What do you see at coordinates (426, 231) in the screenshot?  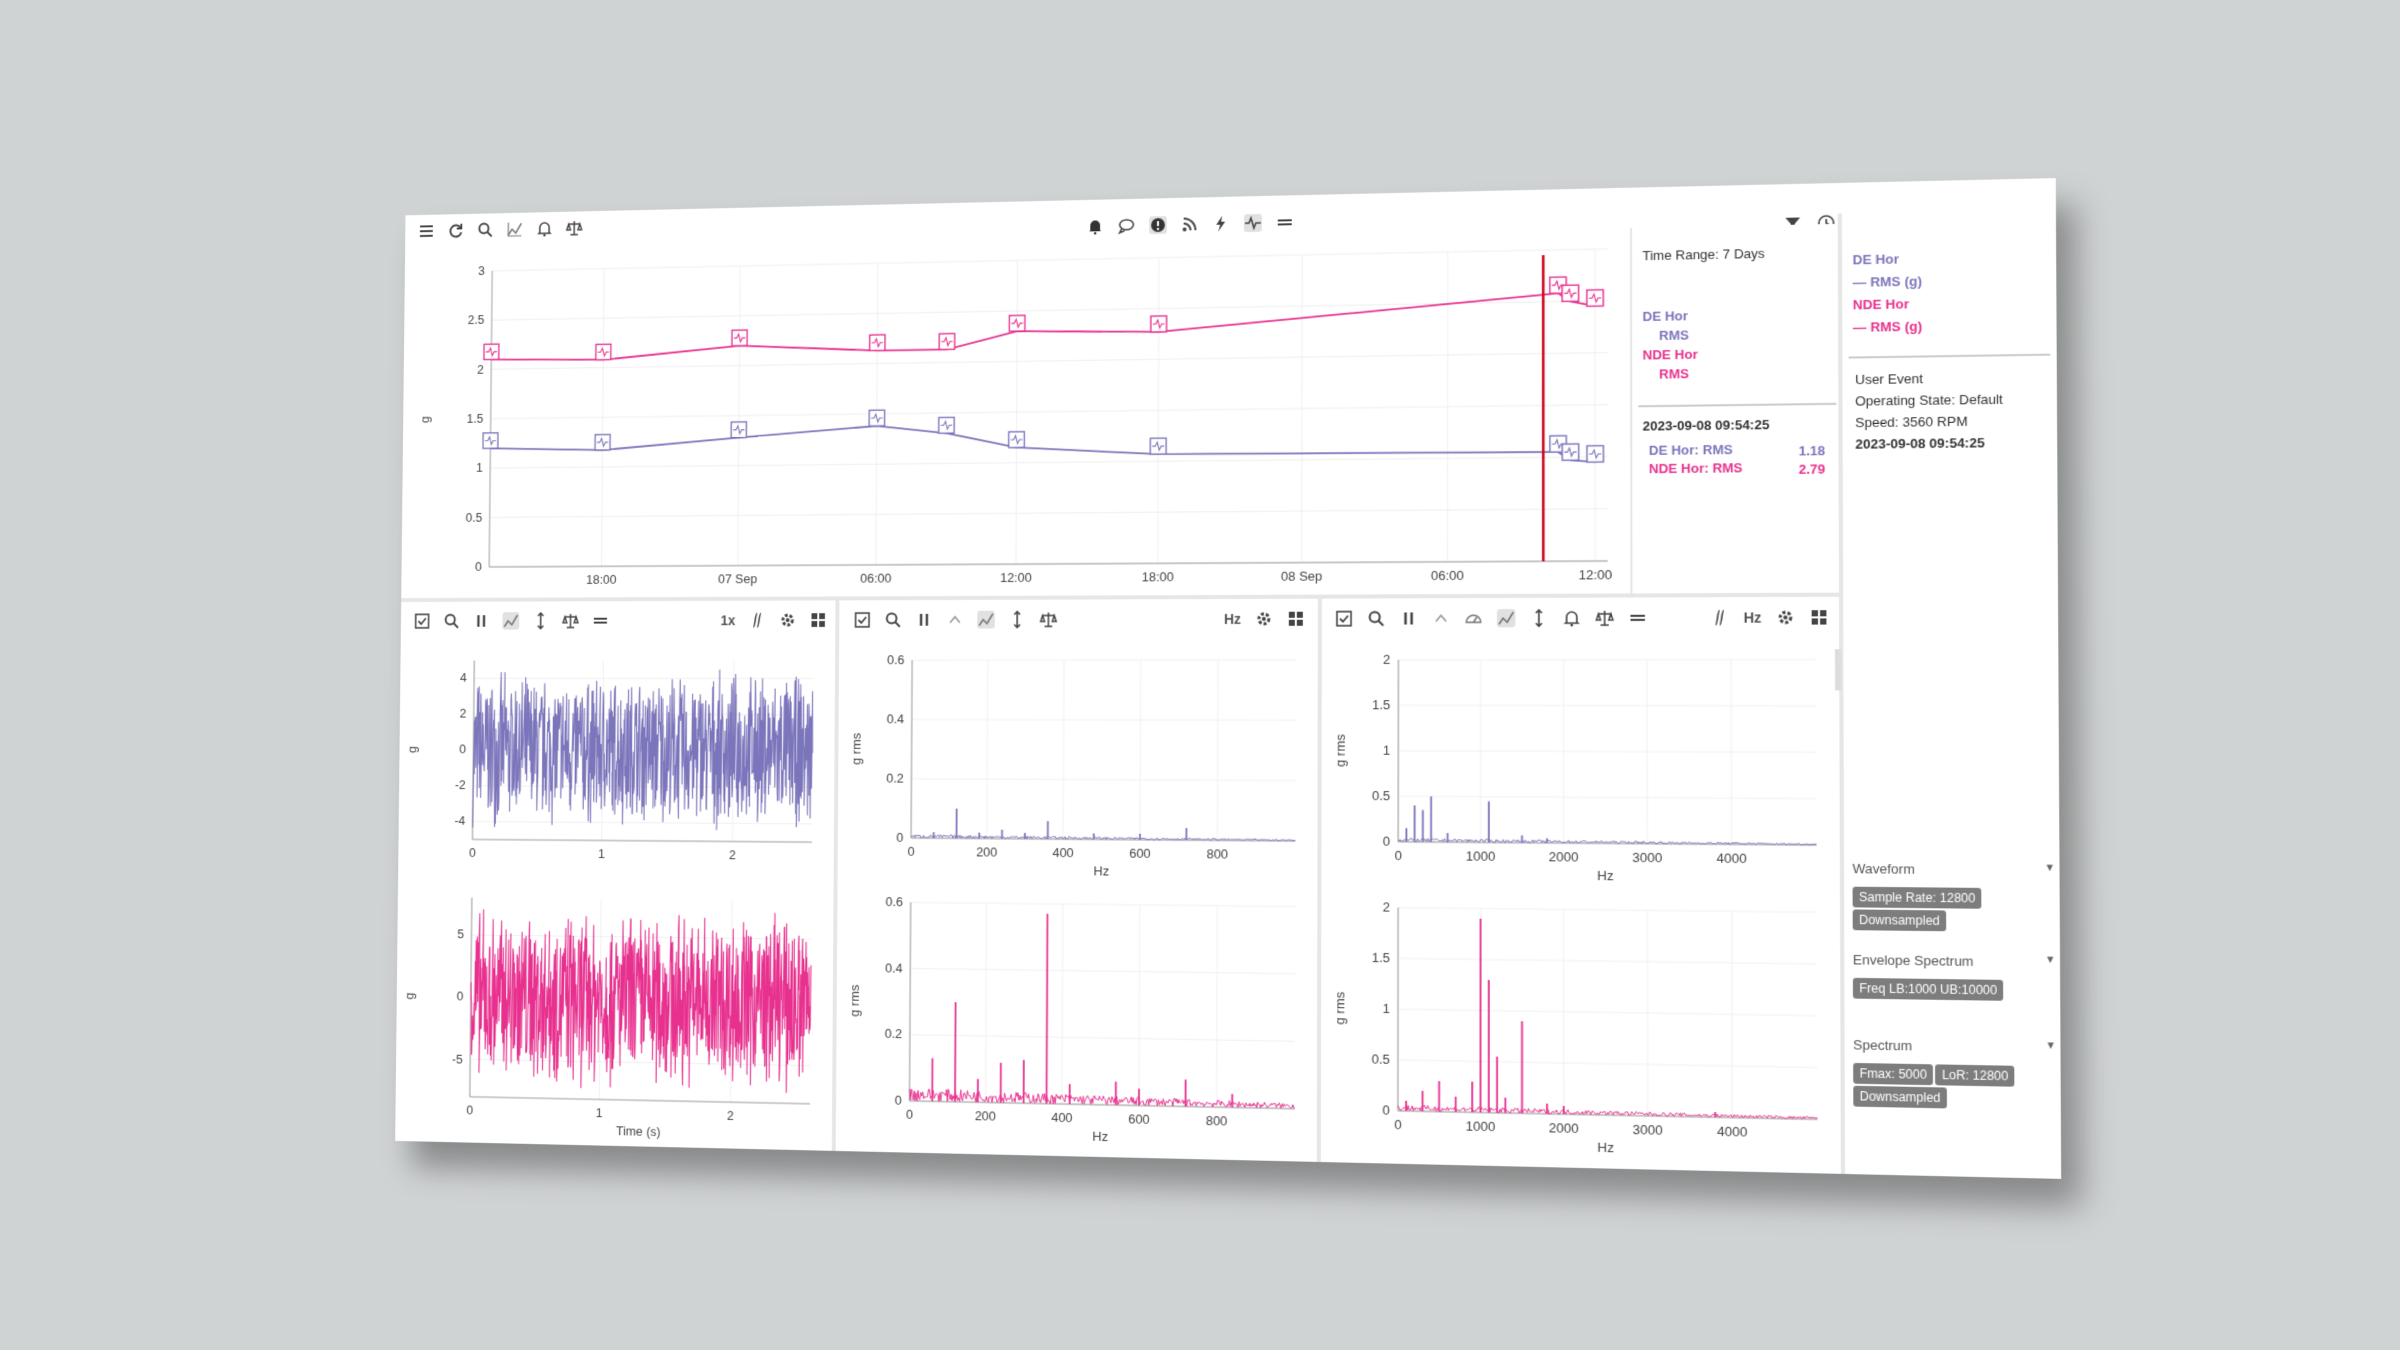 I see `menu-icon` at bounding box center [426, 231].